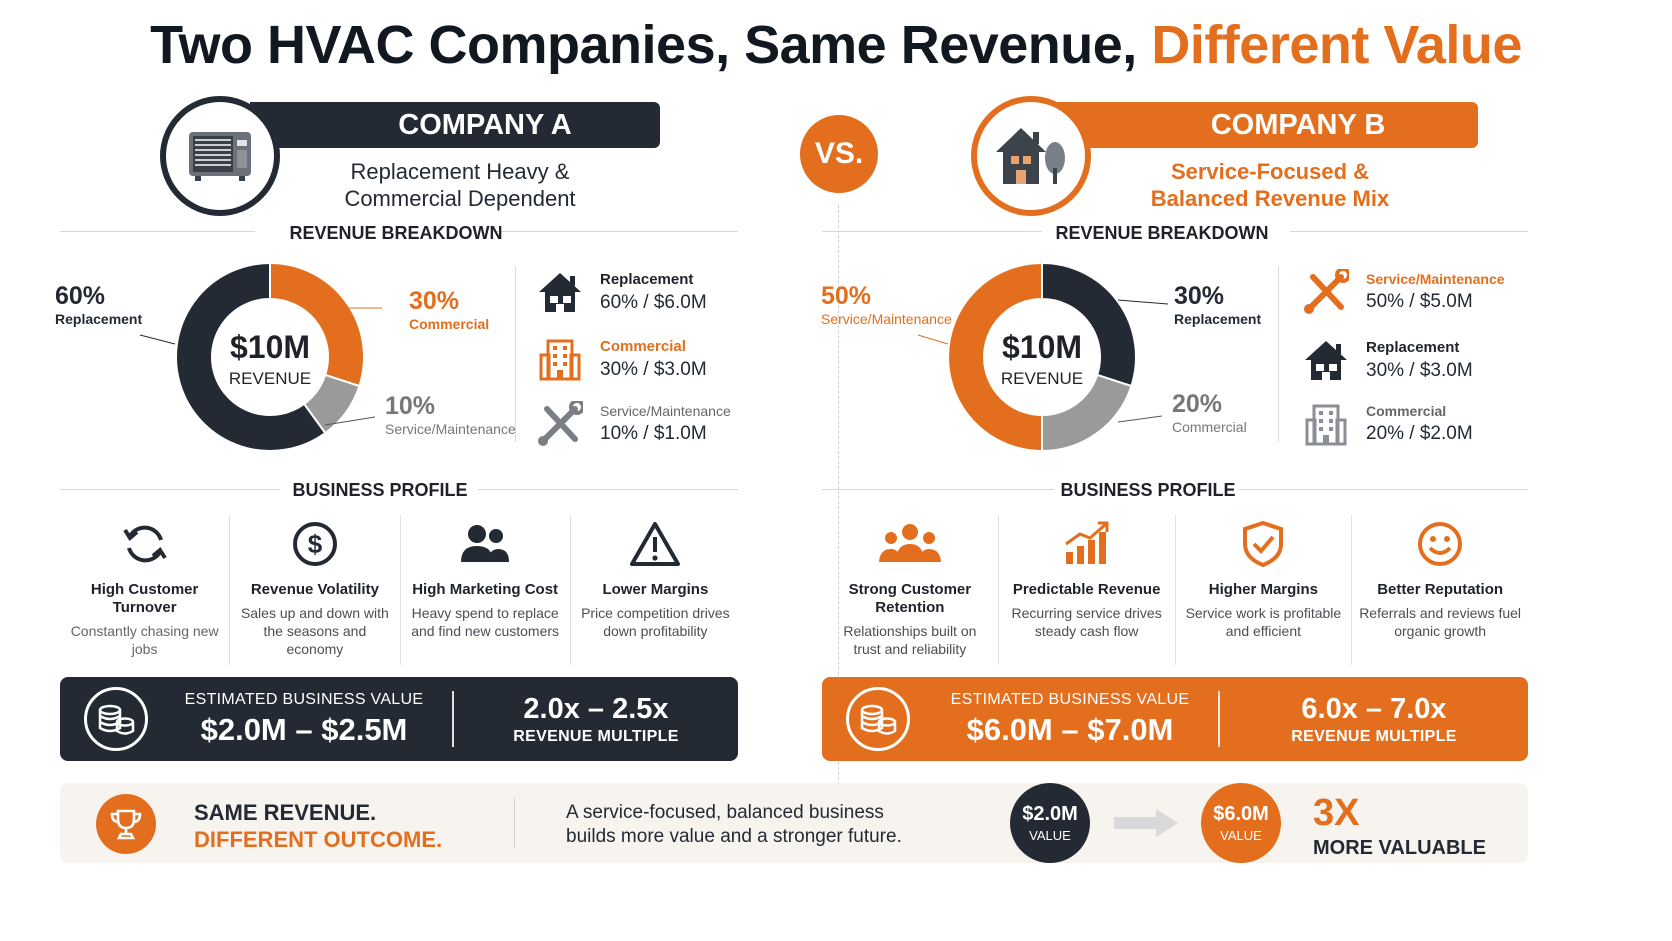  I want to click on title-accent: Different Value, so click(1336, 45).